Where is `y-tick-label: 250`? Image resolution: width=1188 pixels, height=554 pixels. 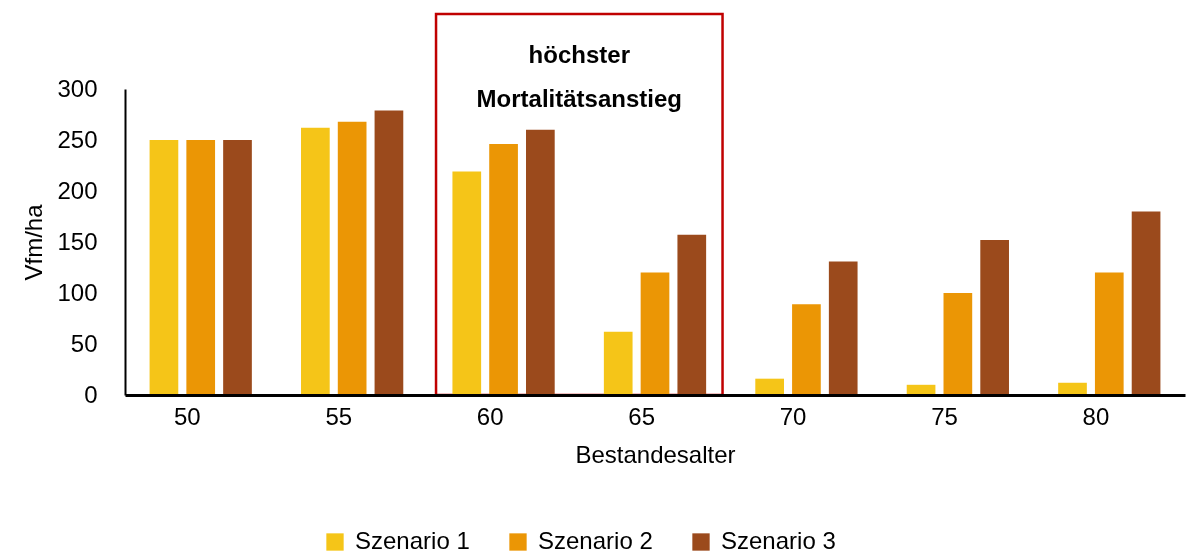
y-tick-label: 250 is located at coordinates (77, 139).